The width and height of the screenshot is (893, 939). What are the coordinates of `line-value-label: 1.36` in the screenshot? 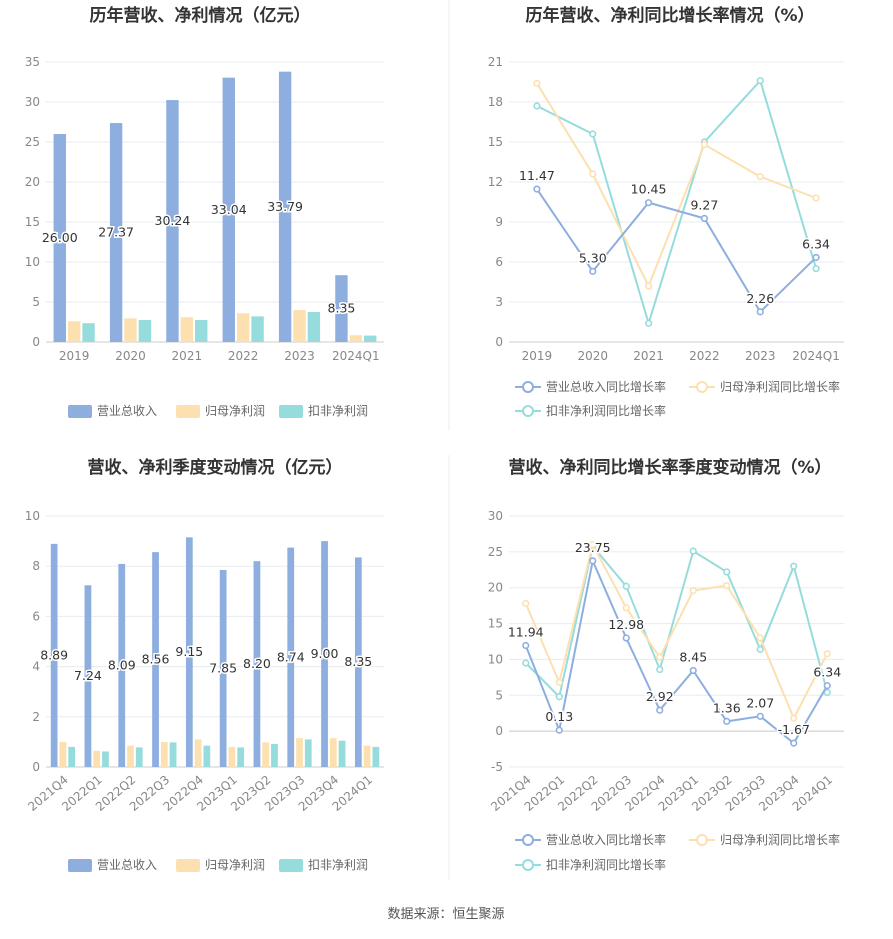 It's located at (727, 707).